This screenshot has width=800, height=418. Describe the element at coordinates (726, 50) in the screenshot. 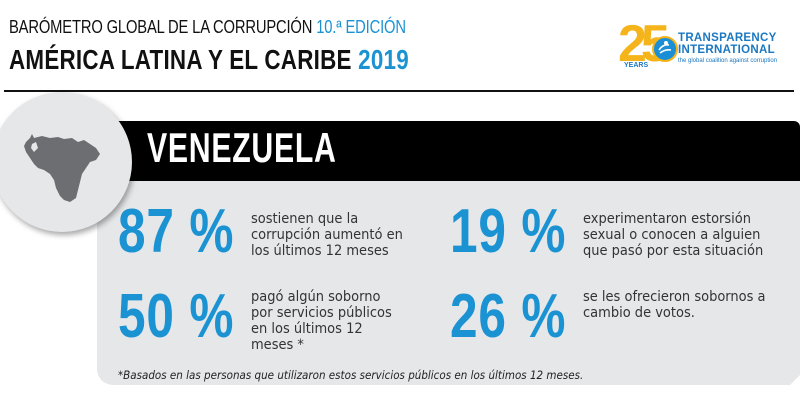

I see `logo-name-line2: INTERNATIONAL` at that location.